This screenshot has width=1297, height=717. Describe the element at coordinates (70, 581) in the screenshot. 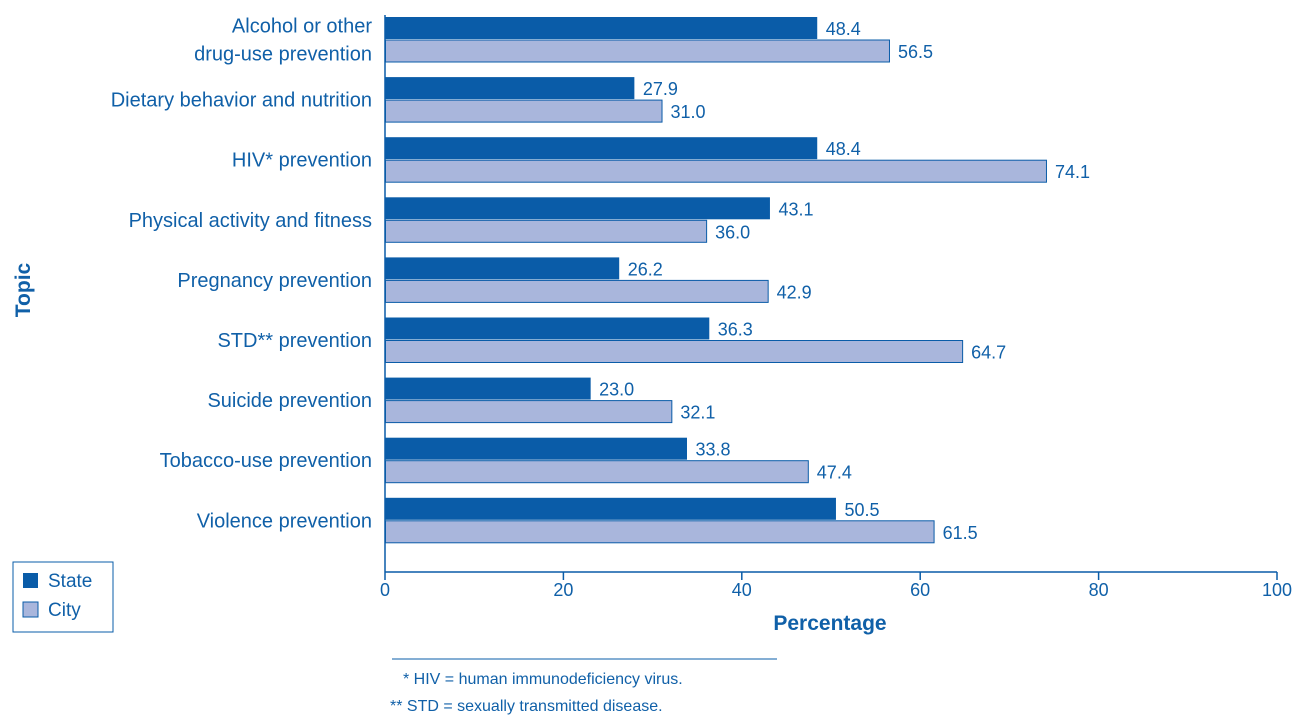

I see `legend-label-state: State` at that location.